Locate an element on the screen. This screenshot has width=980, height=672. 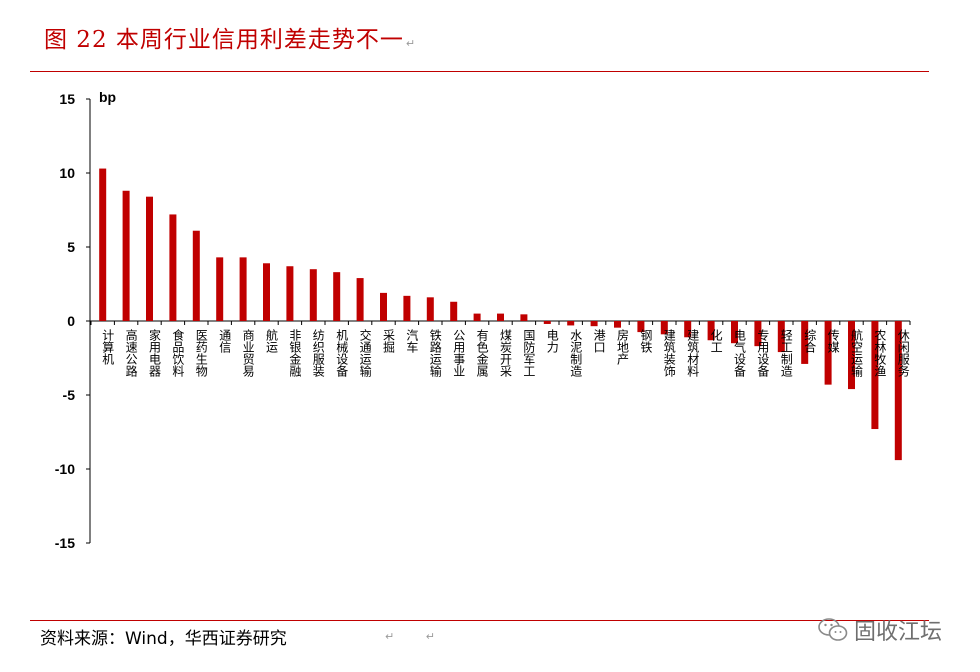
y-tick-label: 0 is located at coordinates (71, 321).